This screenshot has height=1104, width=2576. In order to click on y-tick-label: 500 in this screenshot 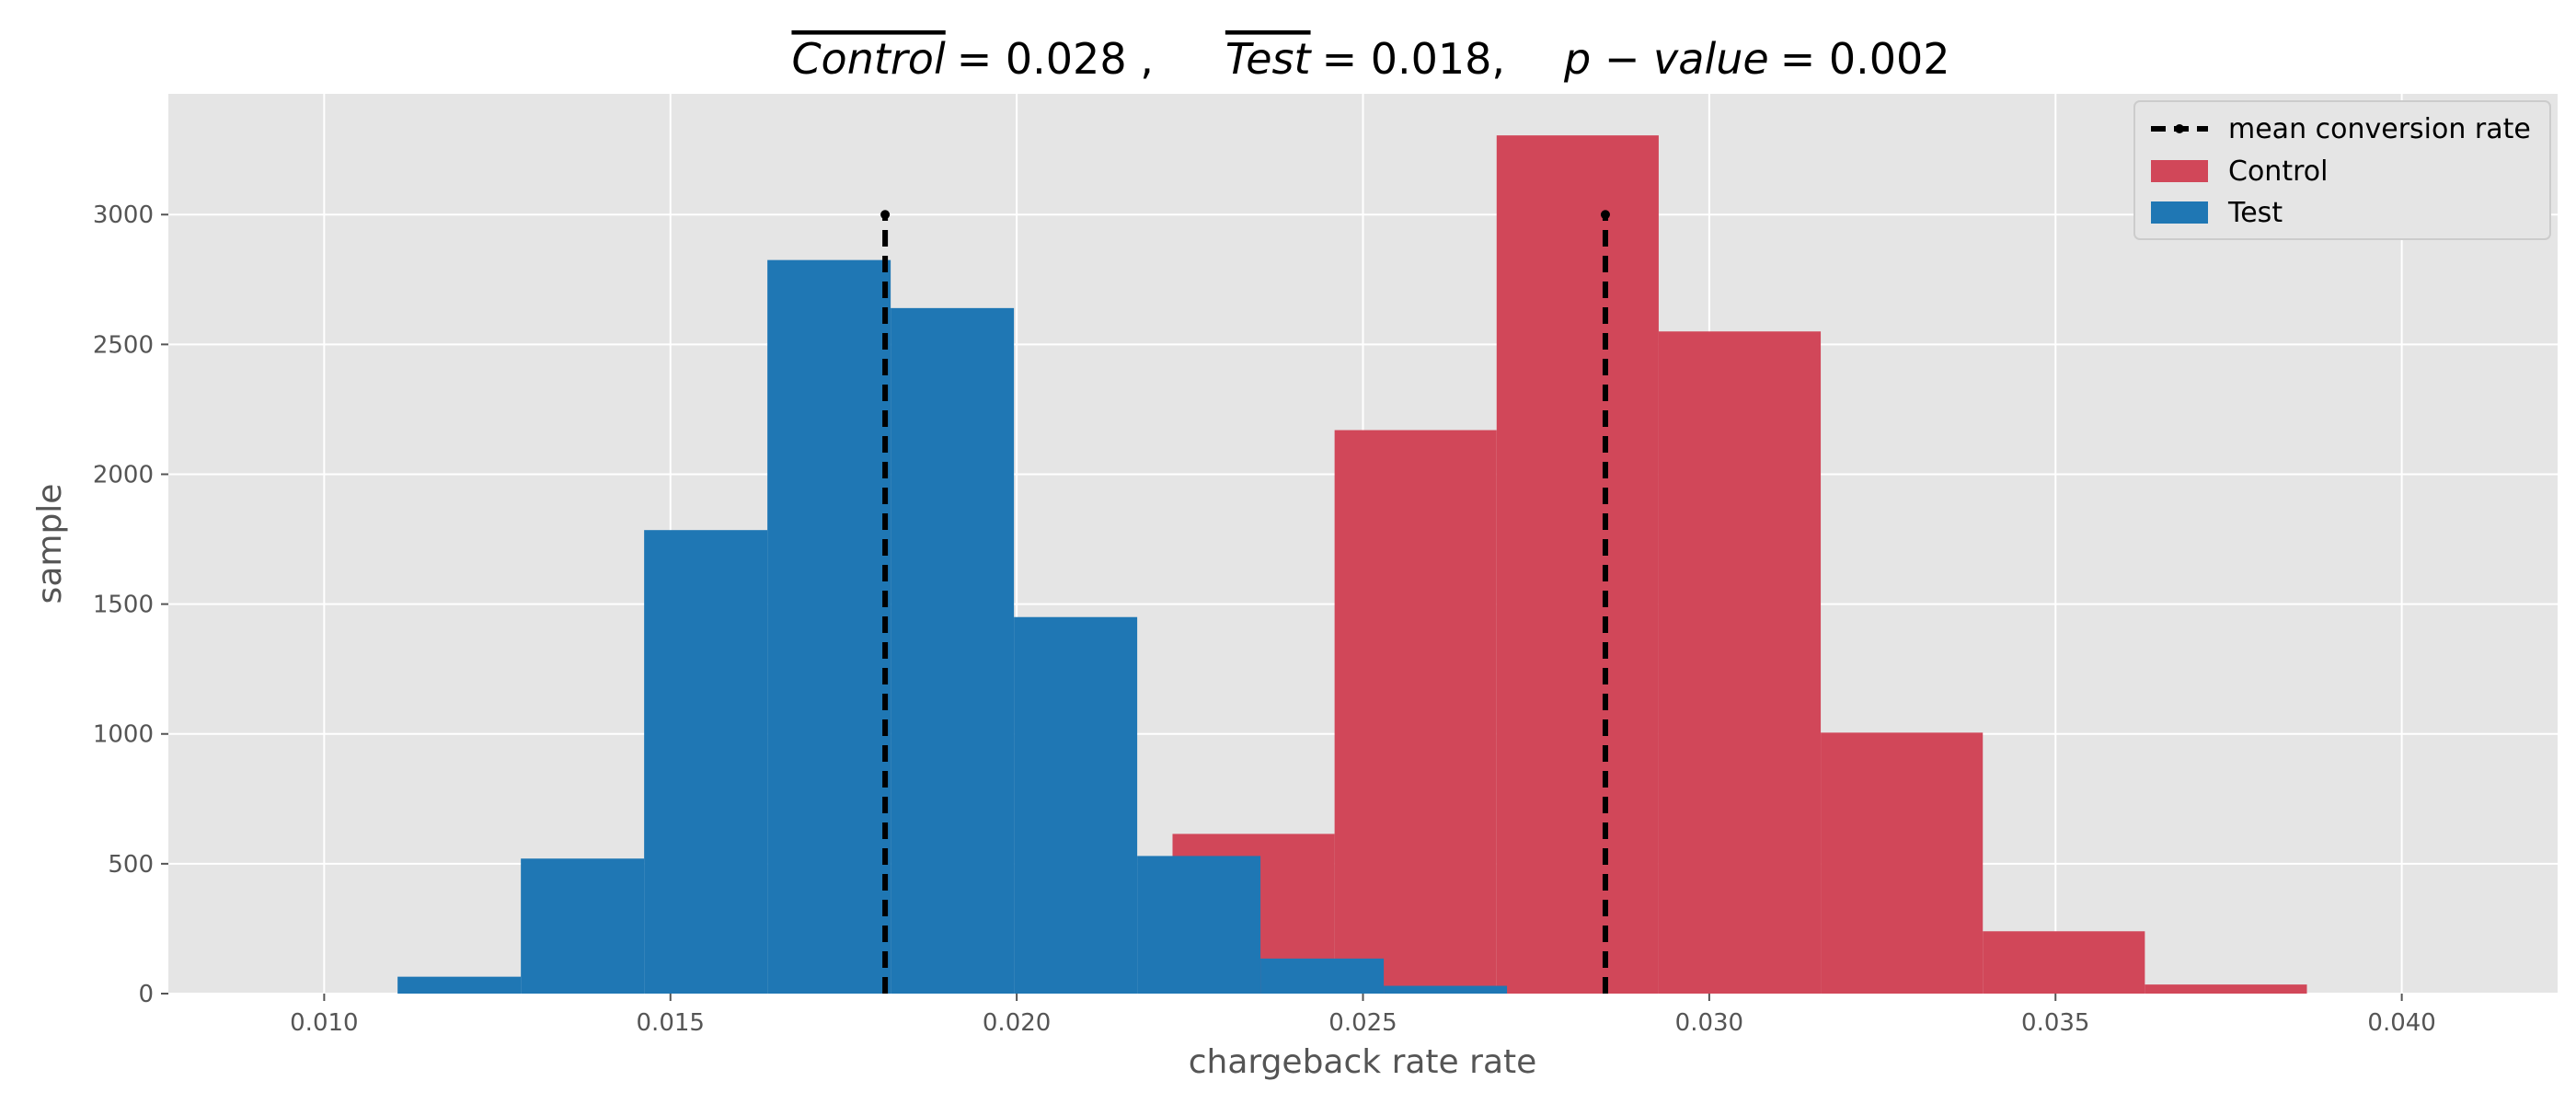, I will do `click(131, 865)`.